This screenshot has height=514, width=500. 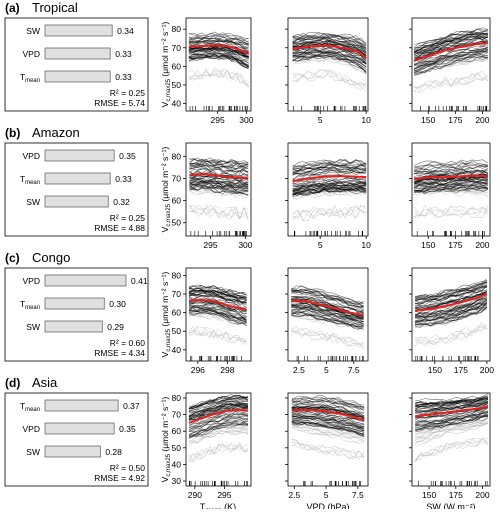 I want to click on subplot-tmean: 296 298 40 50 60 70 80, so click(x=212, y=321).